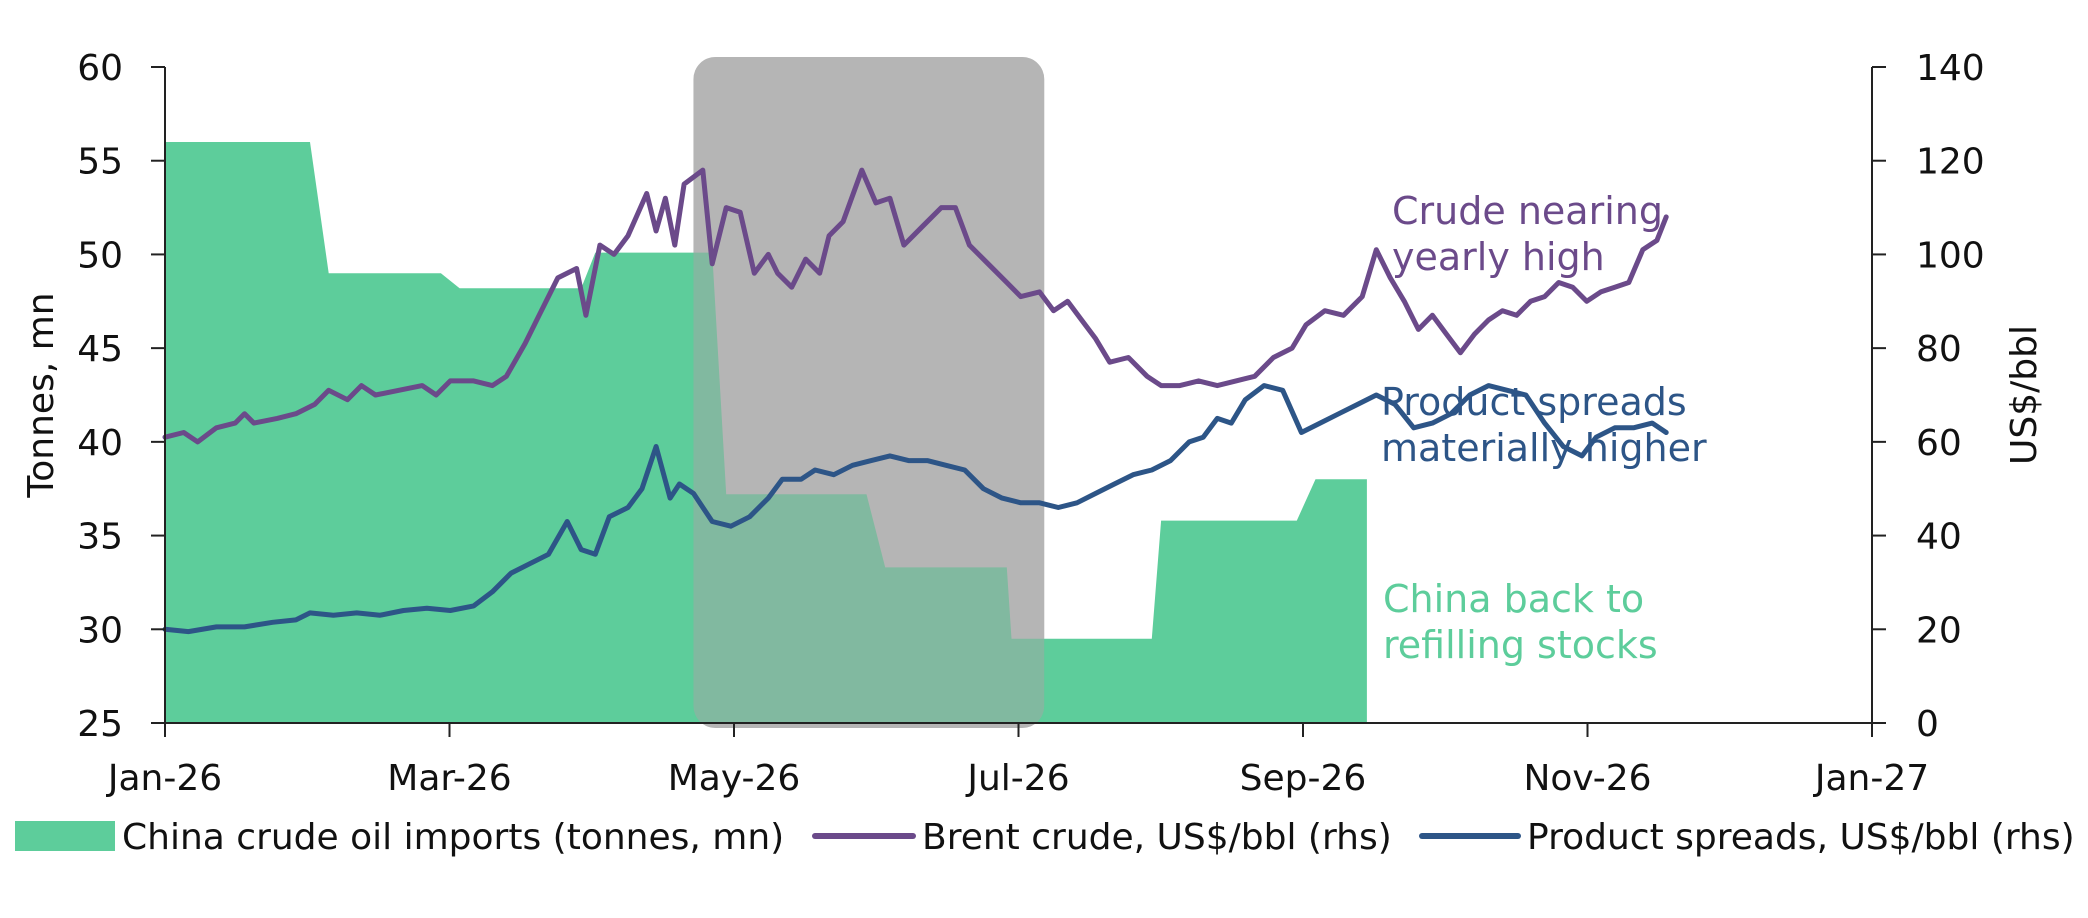 The width and height of the screenshot is (2088, 918). I want to click on y-left-tick-label: 40, so click(100, 443).